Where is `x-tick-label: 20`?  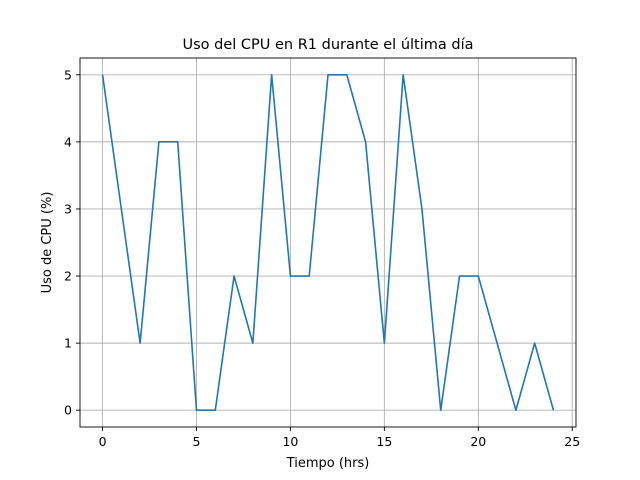 x-tick-label: 20 is located at coordinates (478, 441).